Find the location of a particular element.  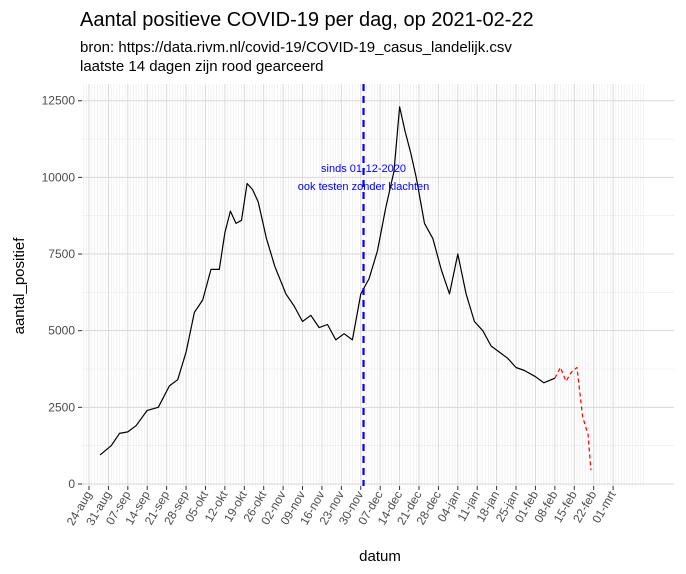

chart-subtitle-note: laatste 14 dagen zijn rood gearceerd is located at coordinates (202, 66).